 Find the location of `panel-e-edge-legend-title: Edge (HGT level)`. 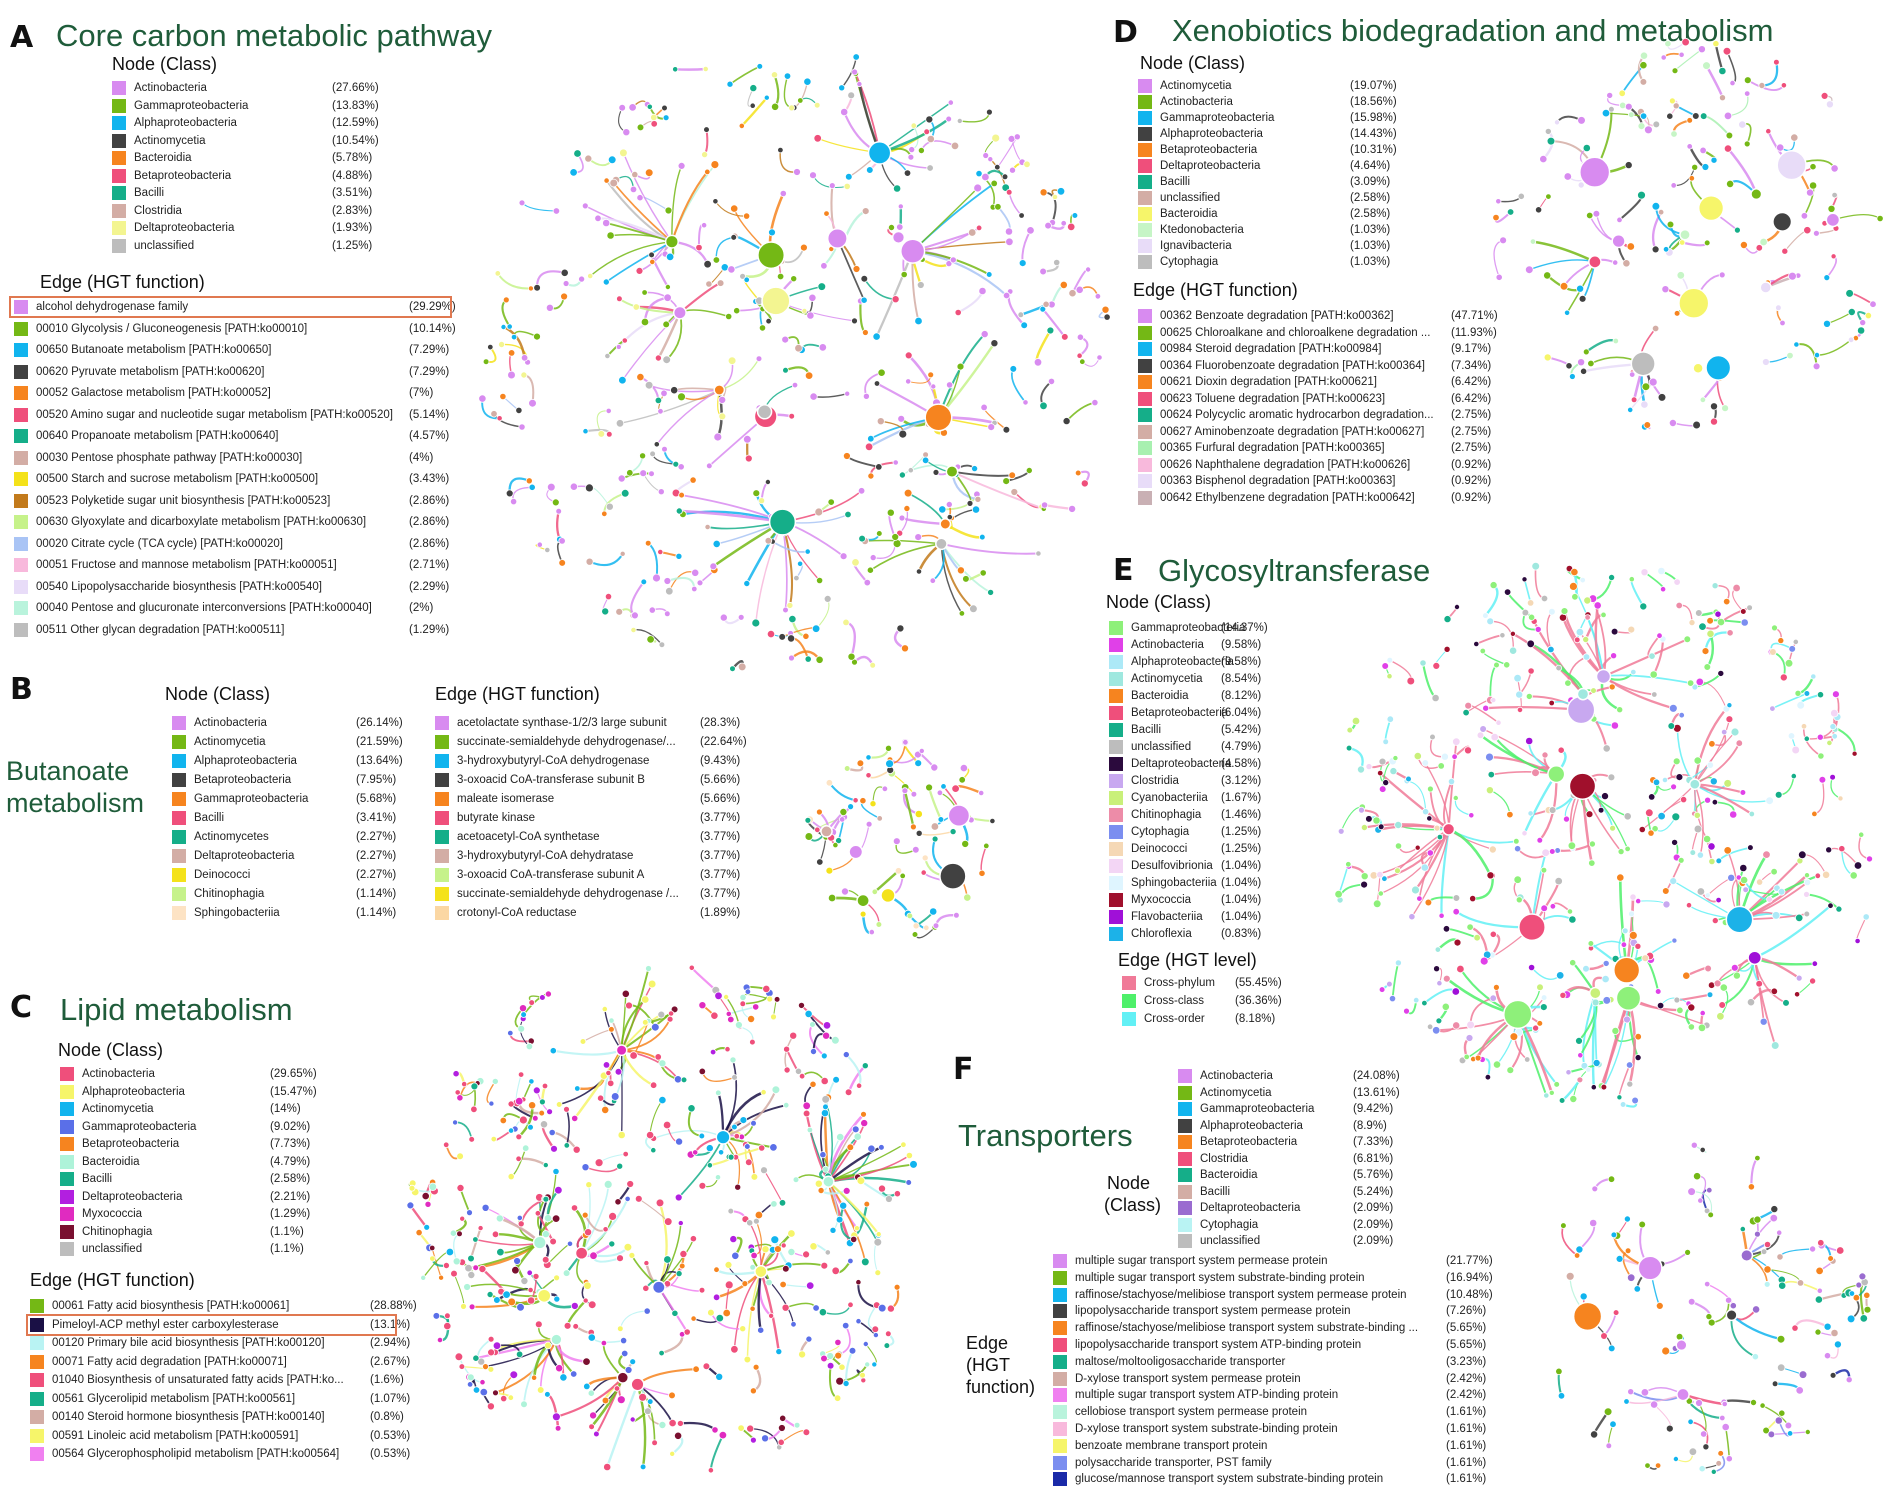

panel-e-edge-legend-title: Edge (HGT level) is located at coordinates (1187, 960).